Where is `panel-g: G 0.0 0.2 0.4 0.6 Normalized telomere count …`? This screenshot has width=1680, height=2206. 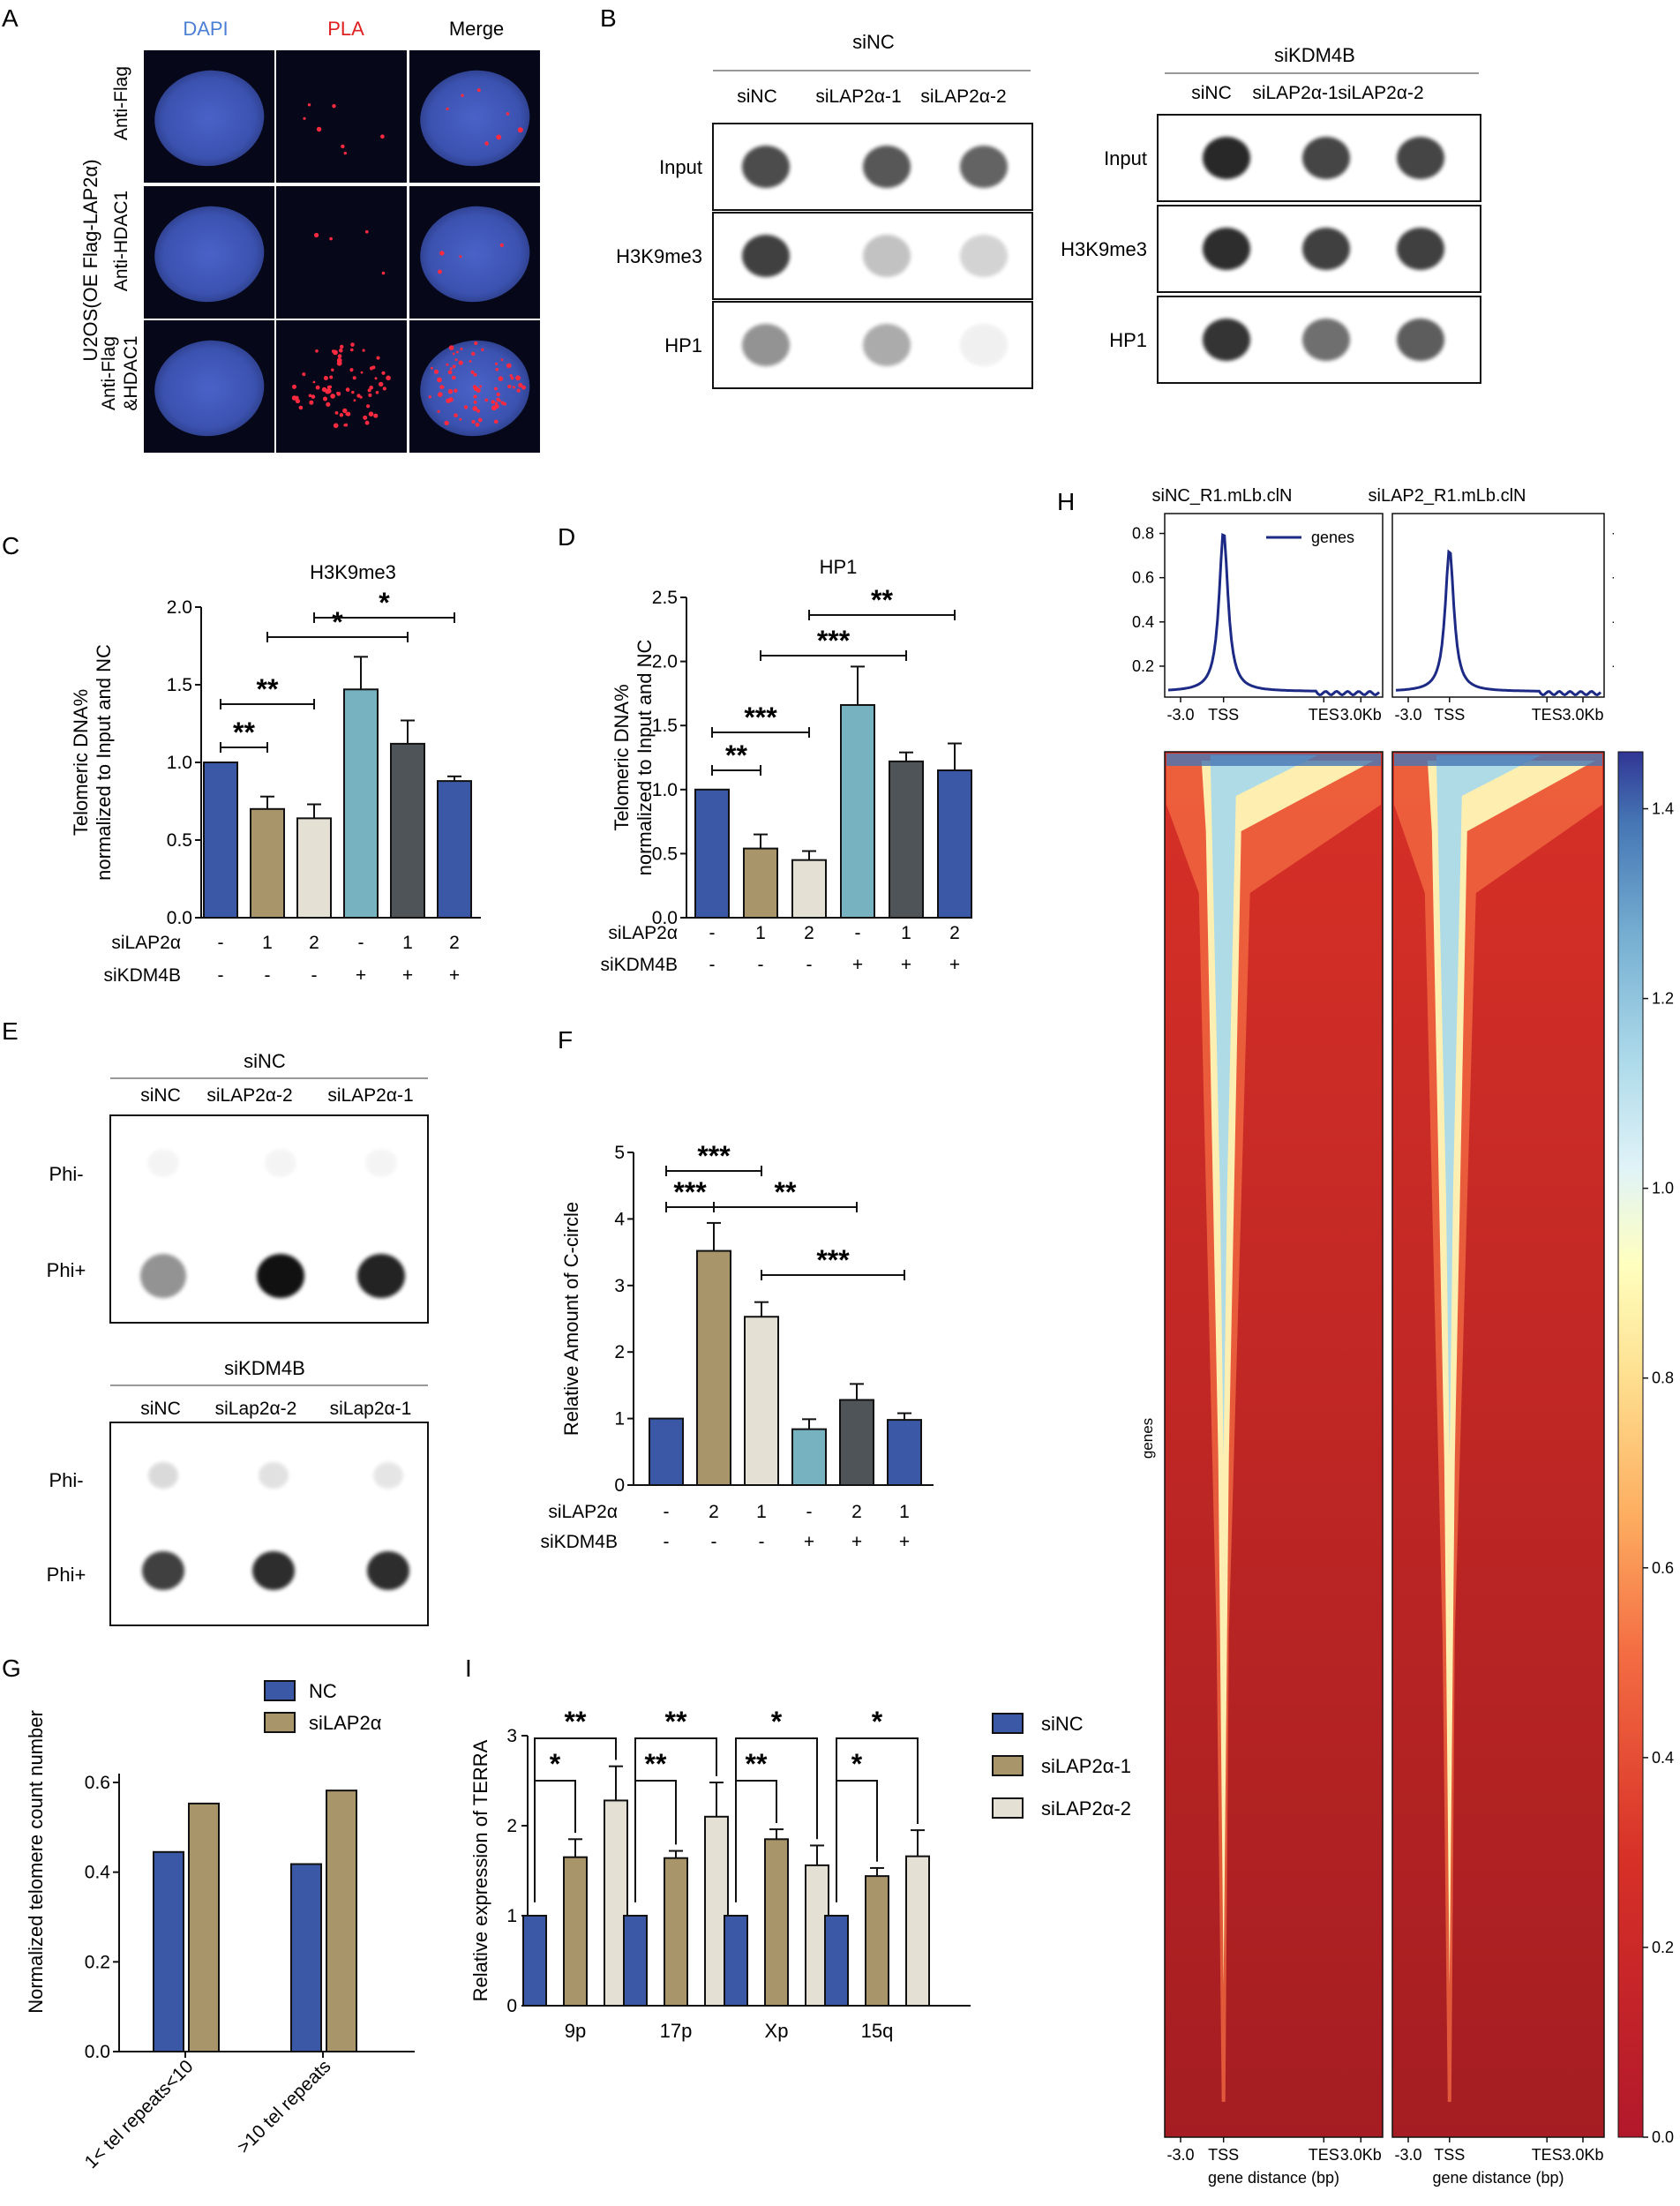
panel-g: G 0.0 0.2 0.4 0.6 Normalized telomere count … is located at coordinates (208, 1913).